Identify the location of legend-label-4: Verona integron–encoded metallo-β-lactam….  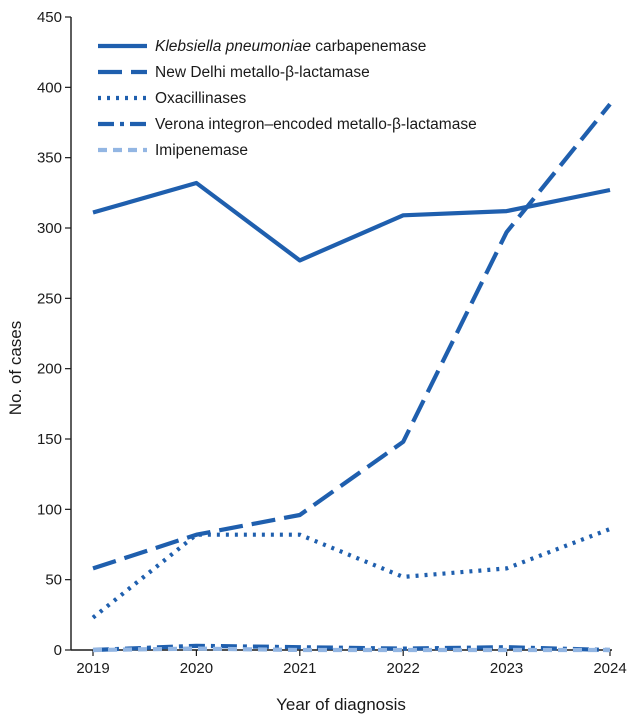
(316, 124).